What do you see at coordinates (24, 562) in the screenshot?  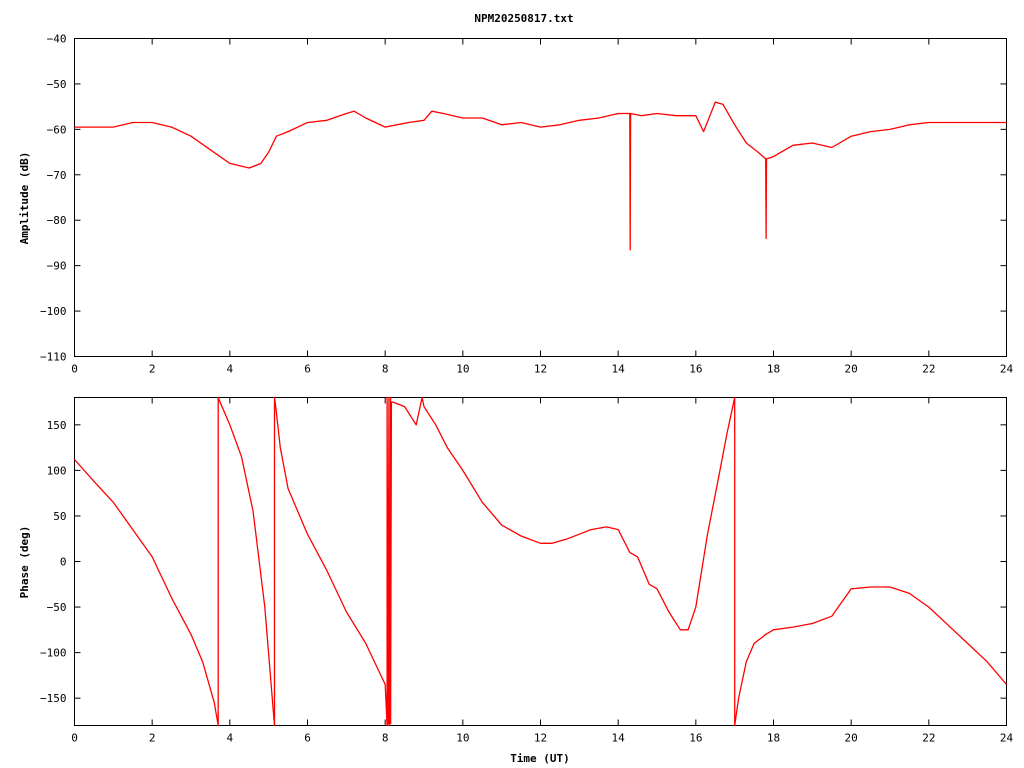 I see `phase-y-axis-label: Phase (deg)` at bounding box center [24, 562].